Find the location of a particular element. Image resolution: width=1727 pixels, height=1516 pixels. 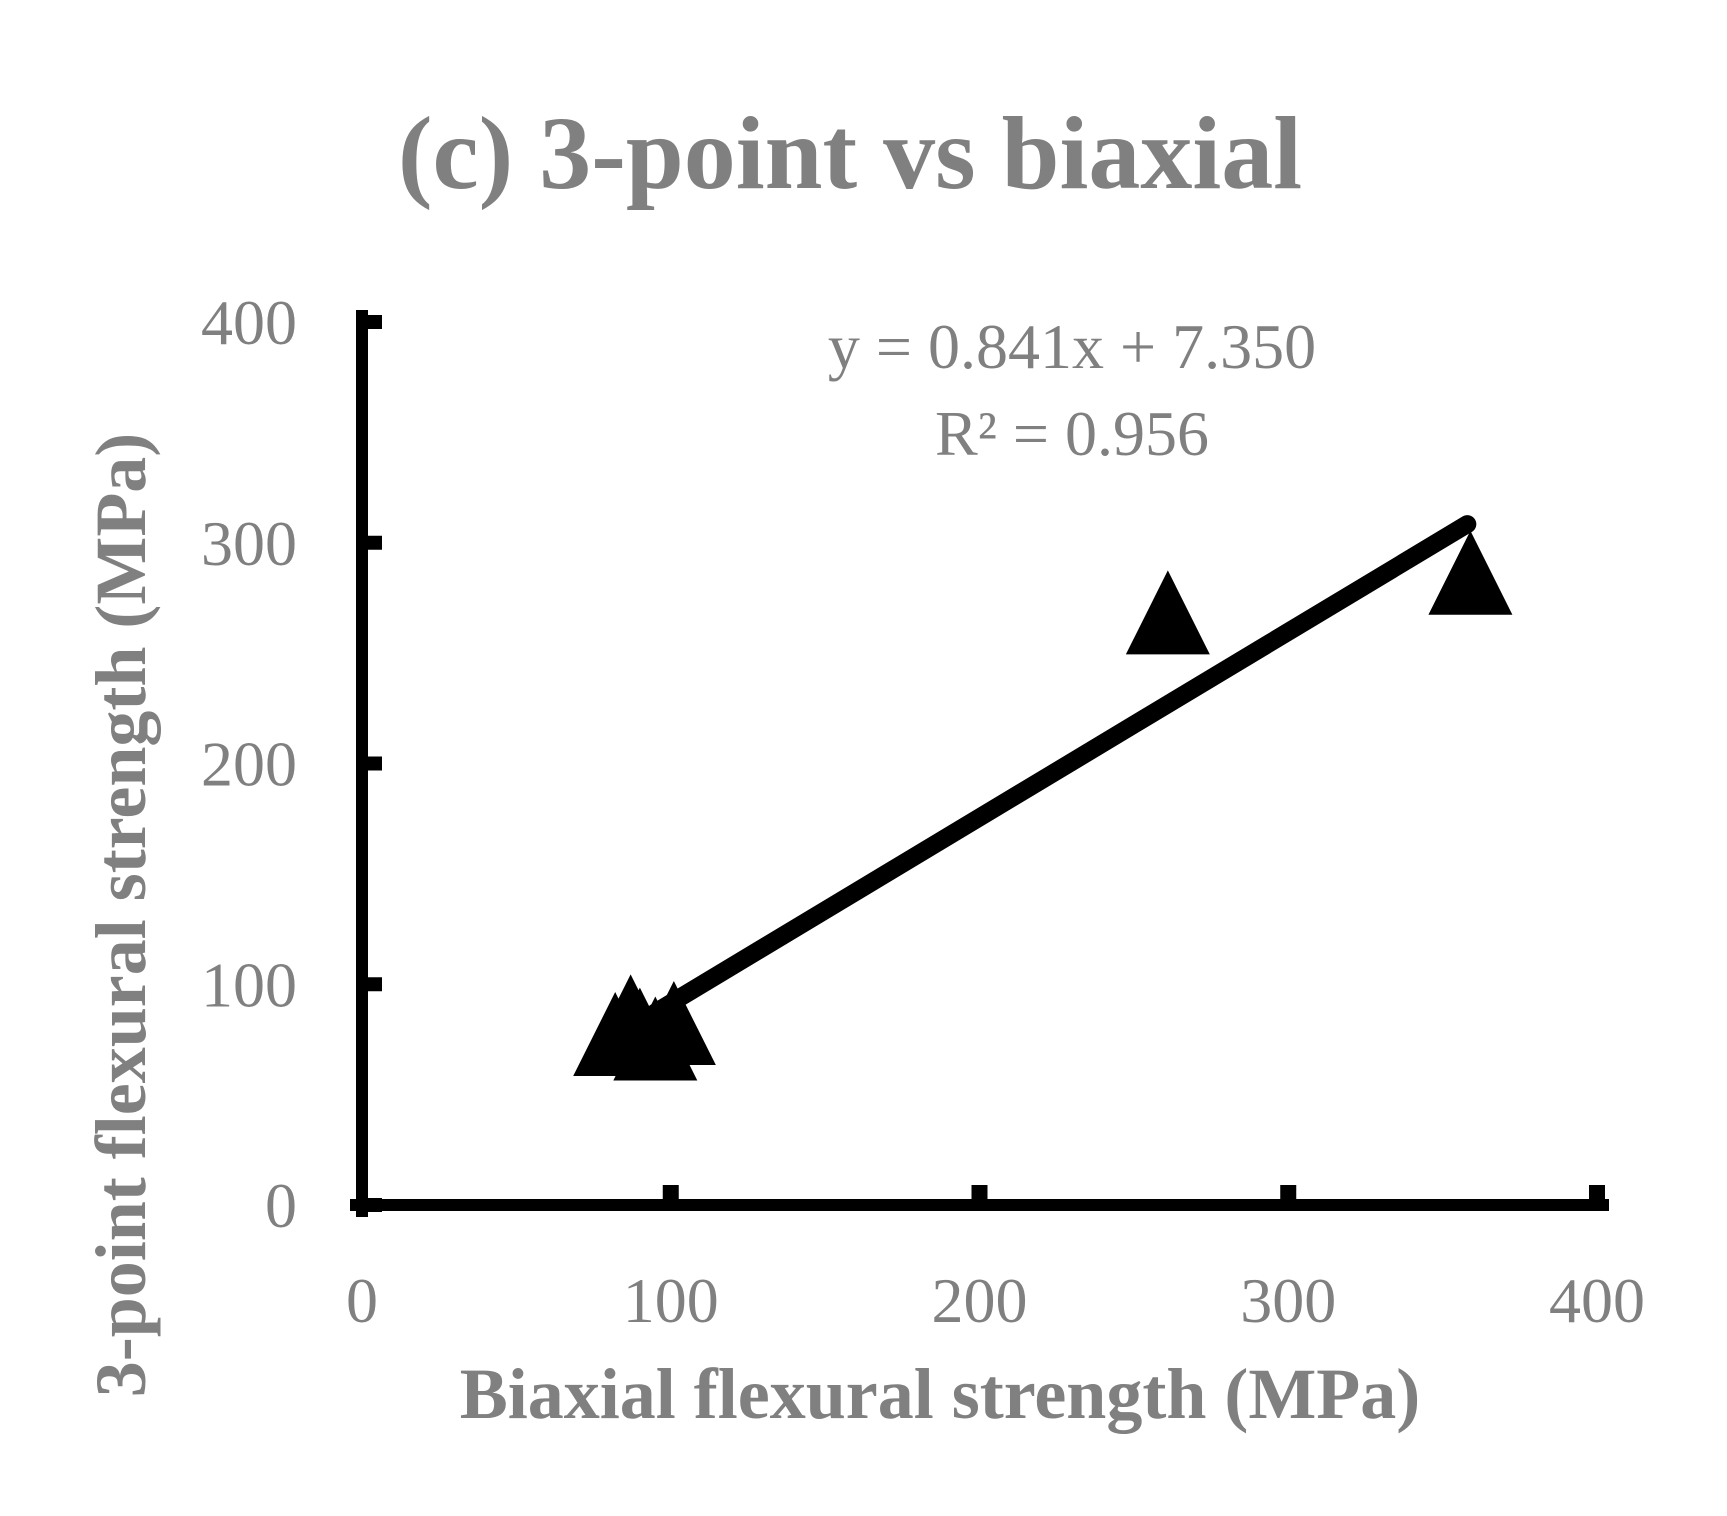

y-tick-label: 400 is located at coordinates (249, 322).